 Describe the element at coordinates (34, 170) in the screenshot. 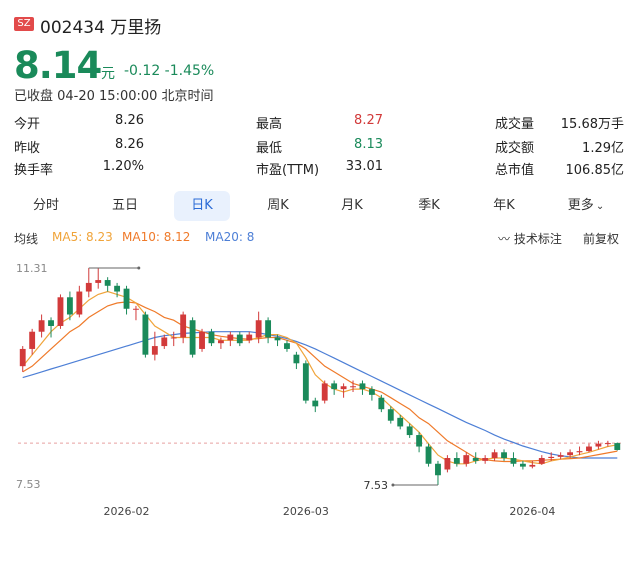

I see `quote-label: 换手率` at that location.